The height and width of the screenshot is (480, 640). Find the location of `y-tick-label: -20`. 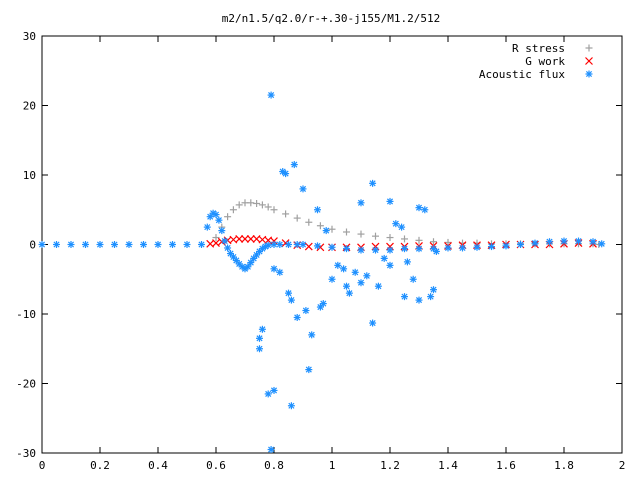

y-tick-label: -20 is located at coordinates (26, 384).